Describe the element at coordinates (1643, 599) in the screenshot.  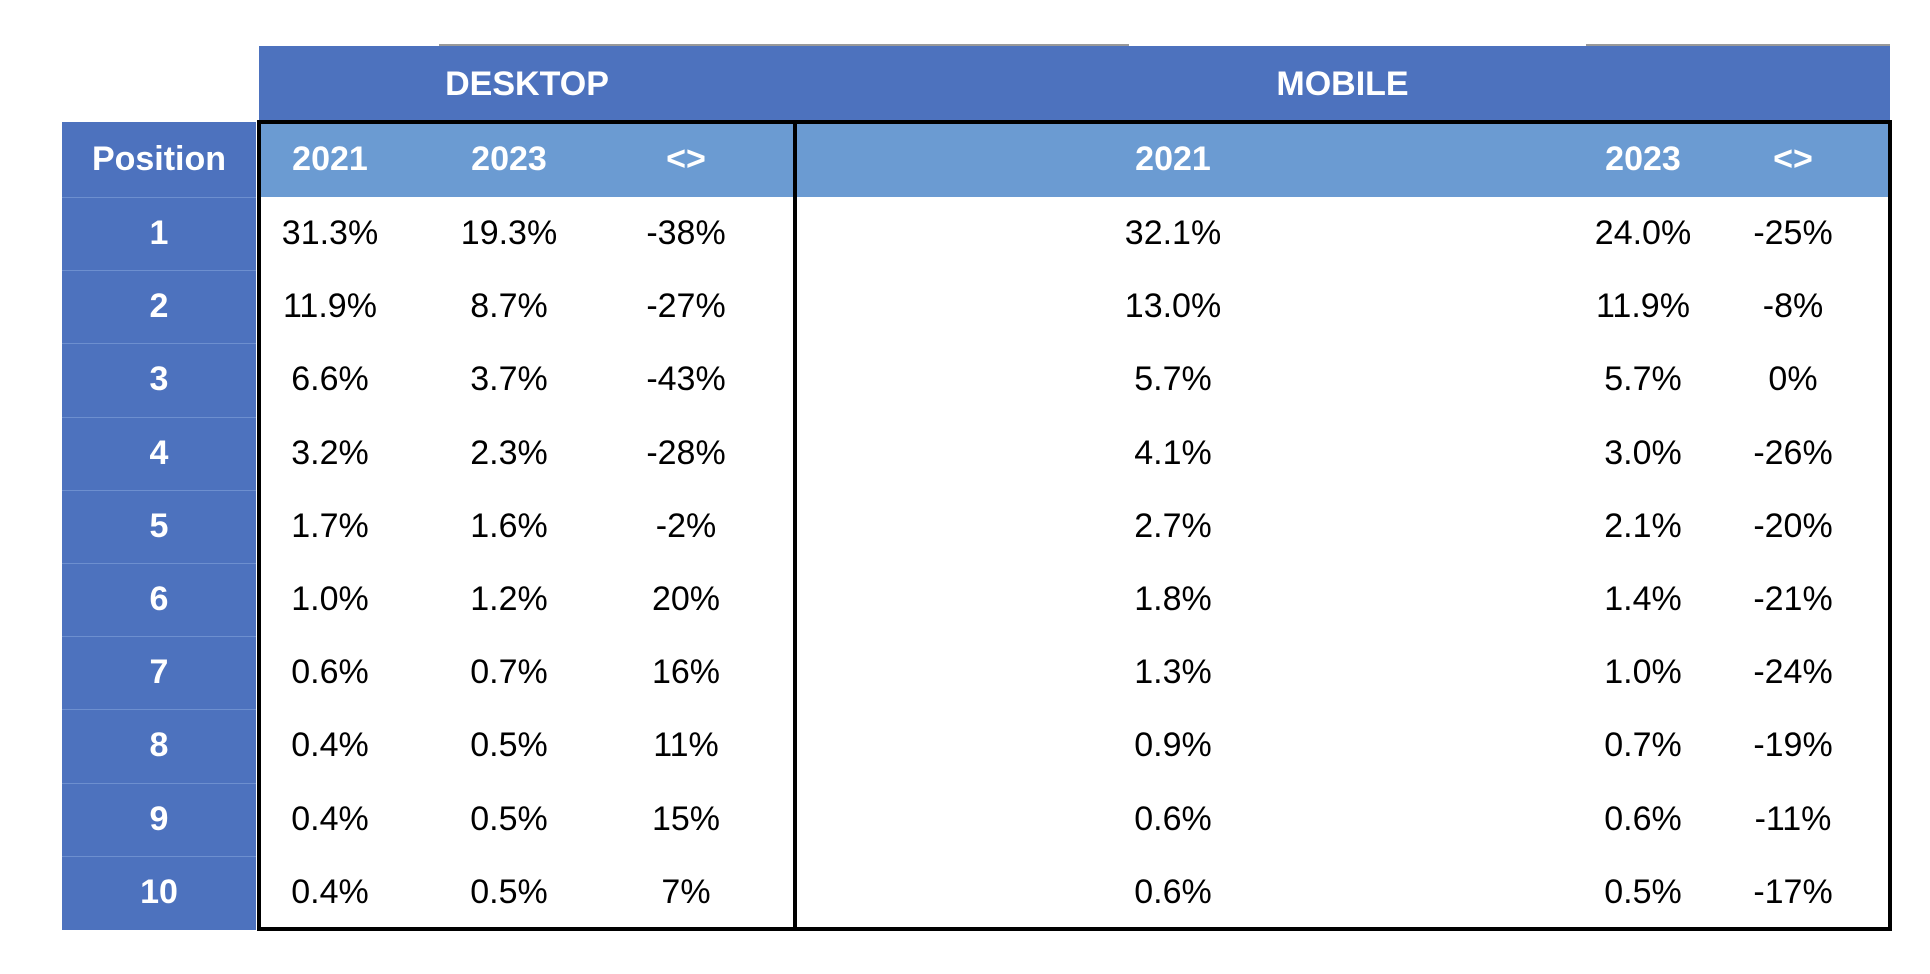
I see `value-cell: 1.4%` at that location.